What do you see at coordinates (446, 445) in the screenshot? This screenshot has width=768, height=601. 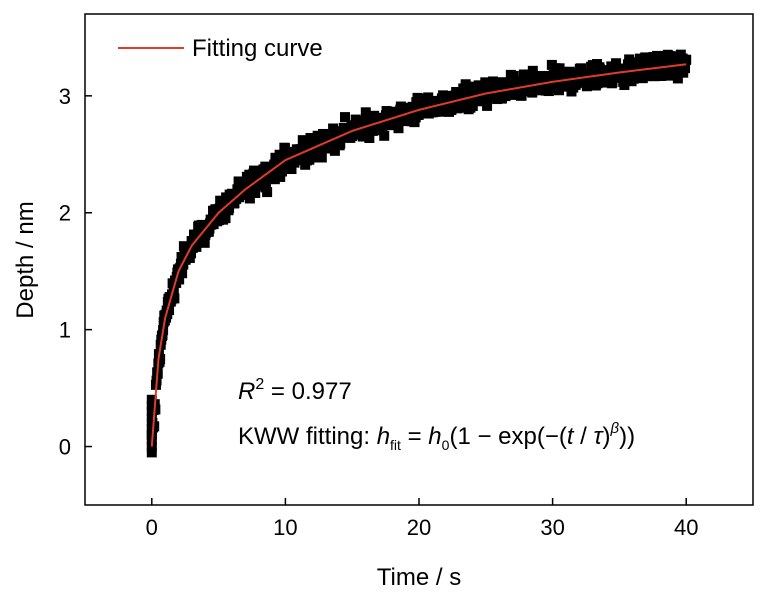 I see `eq-zero-sub: 0` at bounding box center [446, 445].